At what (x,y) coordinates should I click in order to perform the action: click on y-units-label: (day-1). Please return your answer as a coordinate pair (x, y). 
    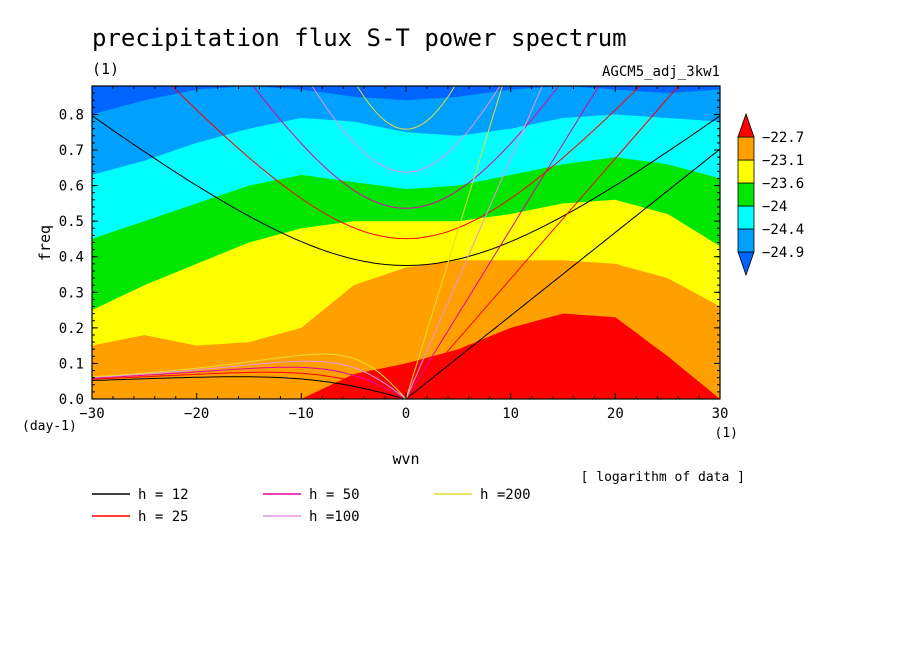
    Looking at the image, I should click on (49, 426).